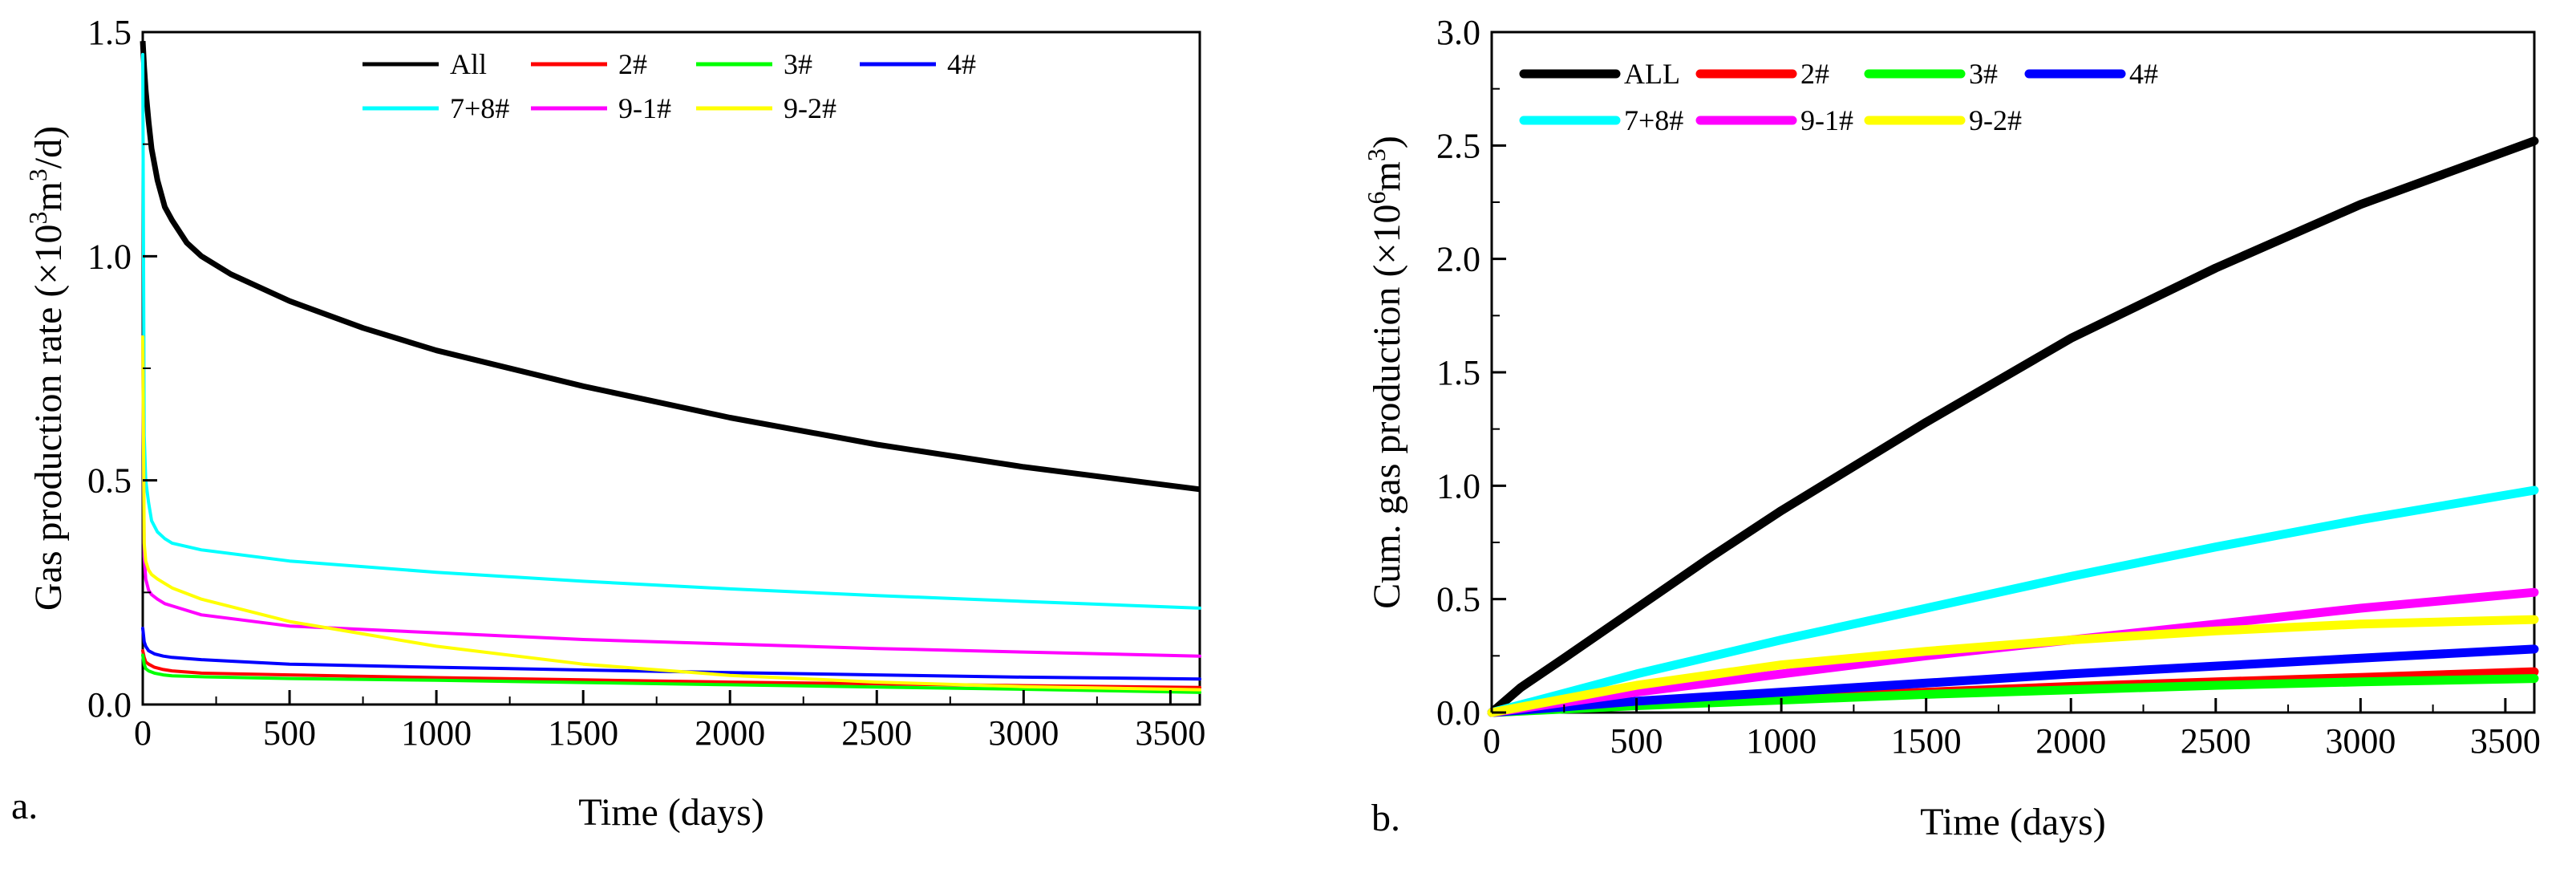  What do you see at coordinates (671, 812) in the screenshot?
I see `panel-a-xlabel: Time (days)` at bounding box center [671, 812].